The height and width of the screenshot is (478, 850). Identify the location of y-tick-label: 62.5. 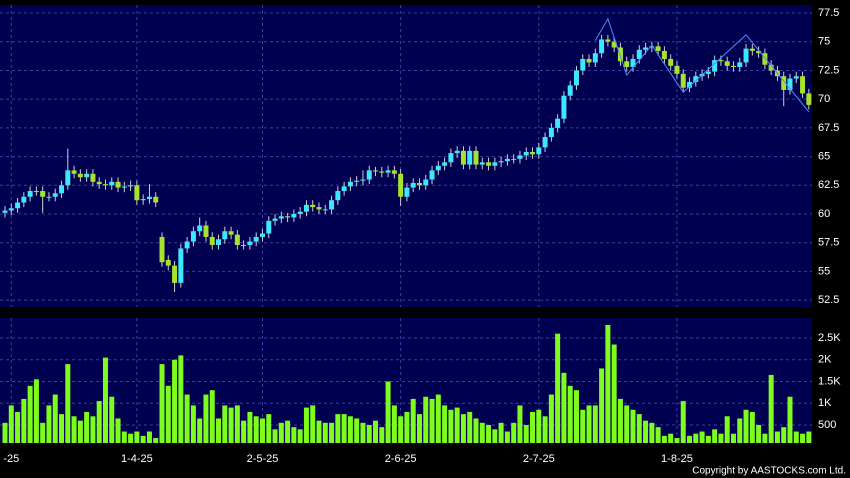
(828, 185).